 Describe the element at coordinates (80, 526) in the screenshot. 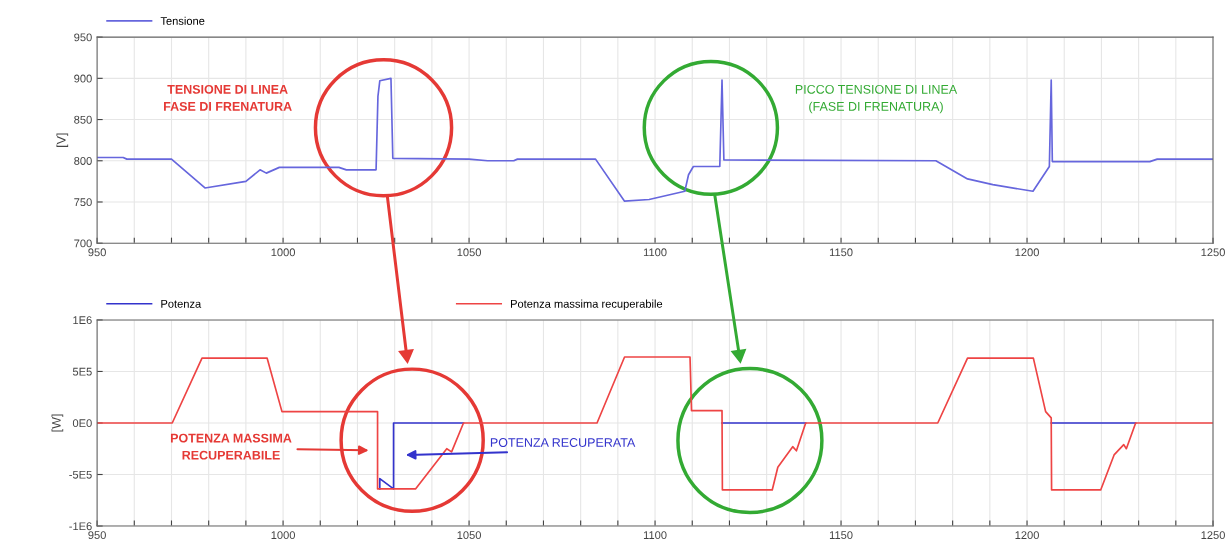

I see `y-tick-label: -1E6` at that location.